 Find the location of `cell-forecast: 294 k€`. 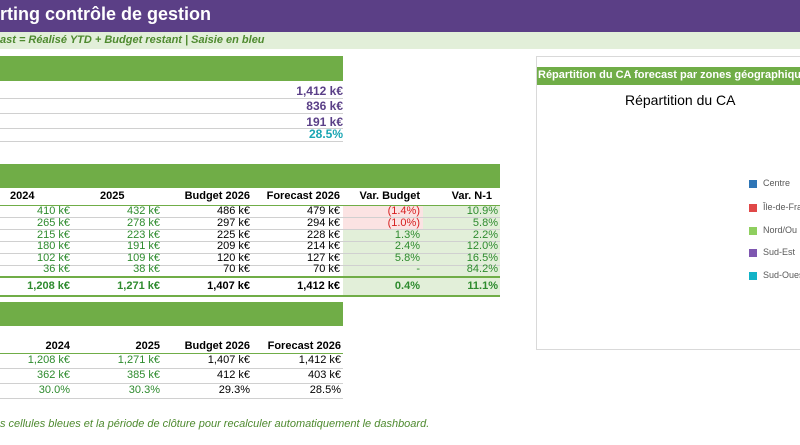

cell-forecast: 294 k€ is located at coordinates (323, 223).